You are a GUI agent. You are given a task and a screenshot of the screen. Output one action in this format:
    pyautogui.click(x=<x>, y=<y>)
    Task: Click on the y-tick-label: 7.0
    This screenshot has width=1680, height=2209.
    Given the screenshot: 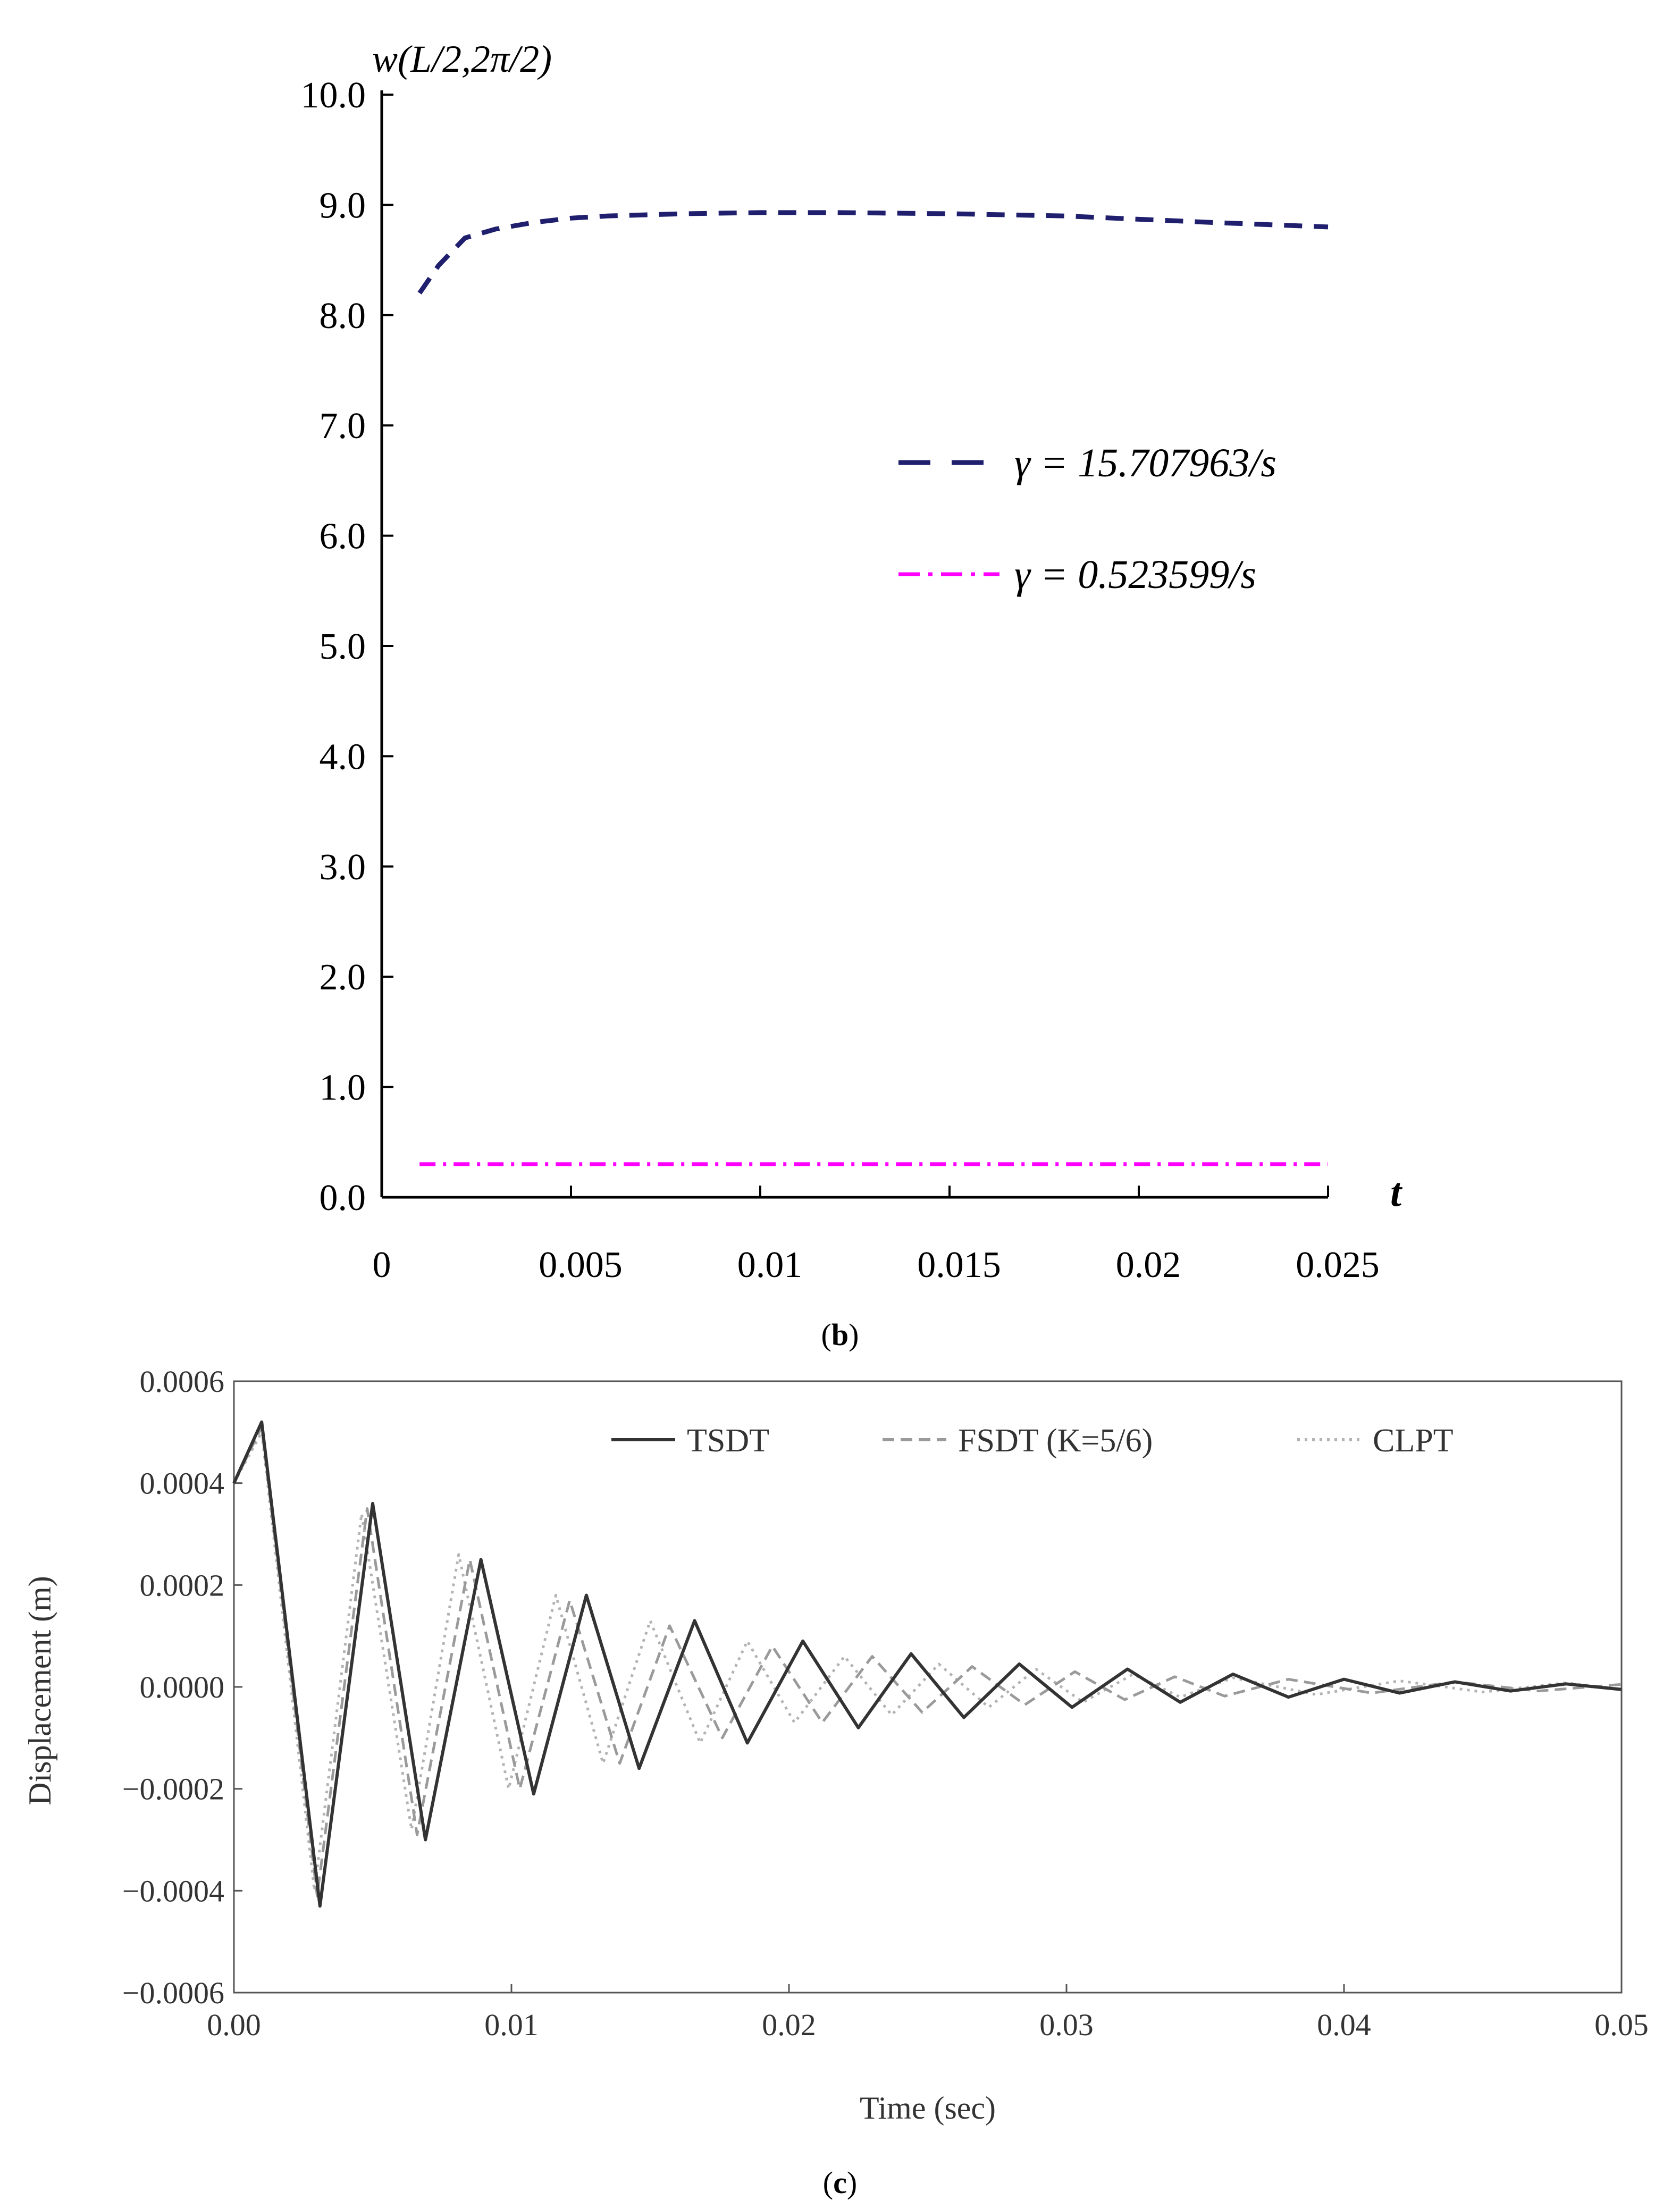 What is the action you would take?
    pyautogui.click(x=343, y=427)
    